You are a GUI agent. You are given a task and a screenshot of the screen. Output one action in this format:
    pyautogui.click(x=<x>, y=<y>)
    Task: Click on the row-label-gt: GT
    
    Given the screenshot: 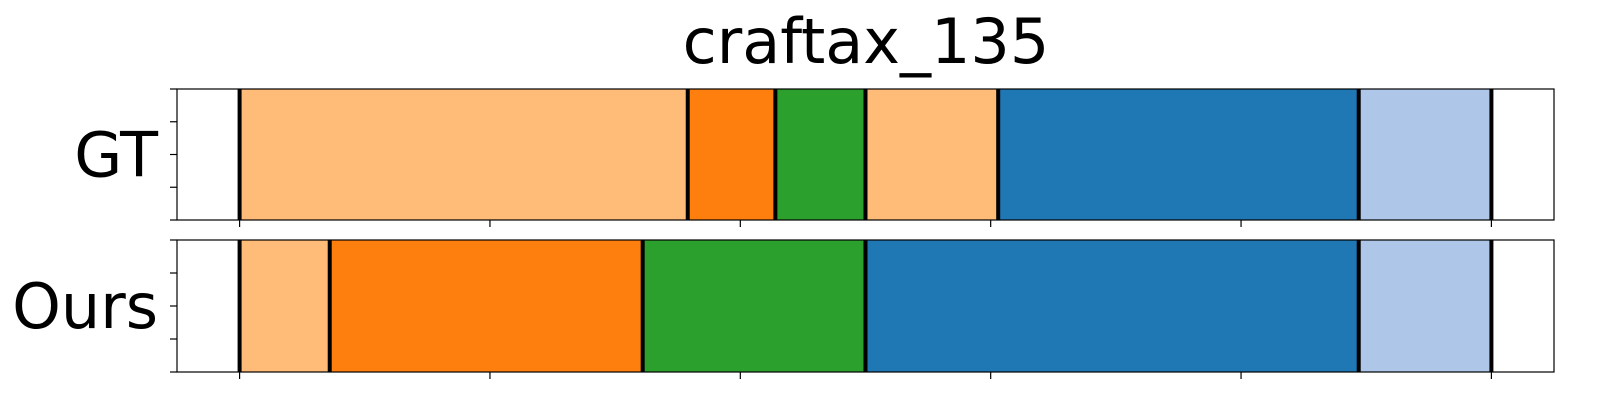 What is the action you would take?
    pyautogui.click(x=116, y=155)
    